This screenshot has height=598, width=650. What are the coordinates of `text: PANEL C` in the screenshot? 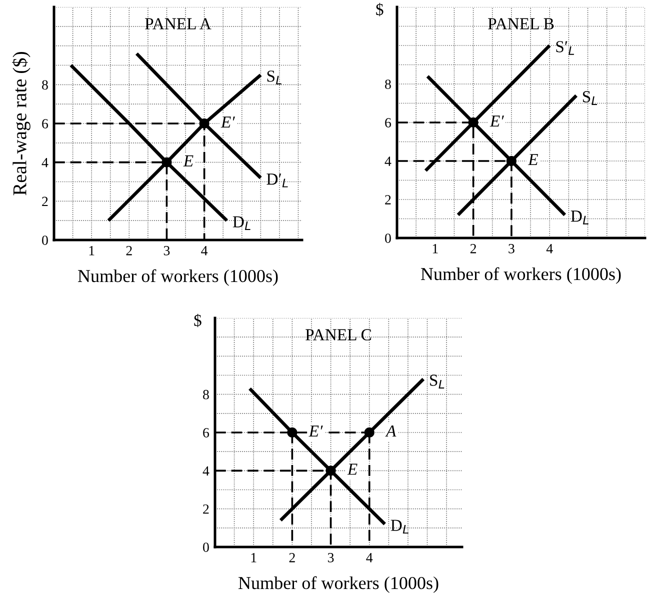 It's located at (338, 334).